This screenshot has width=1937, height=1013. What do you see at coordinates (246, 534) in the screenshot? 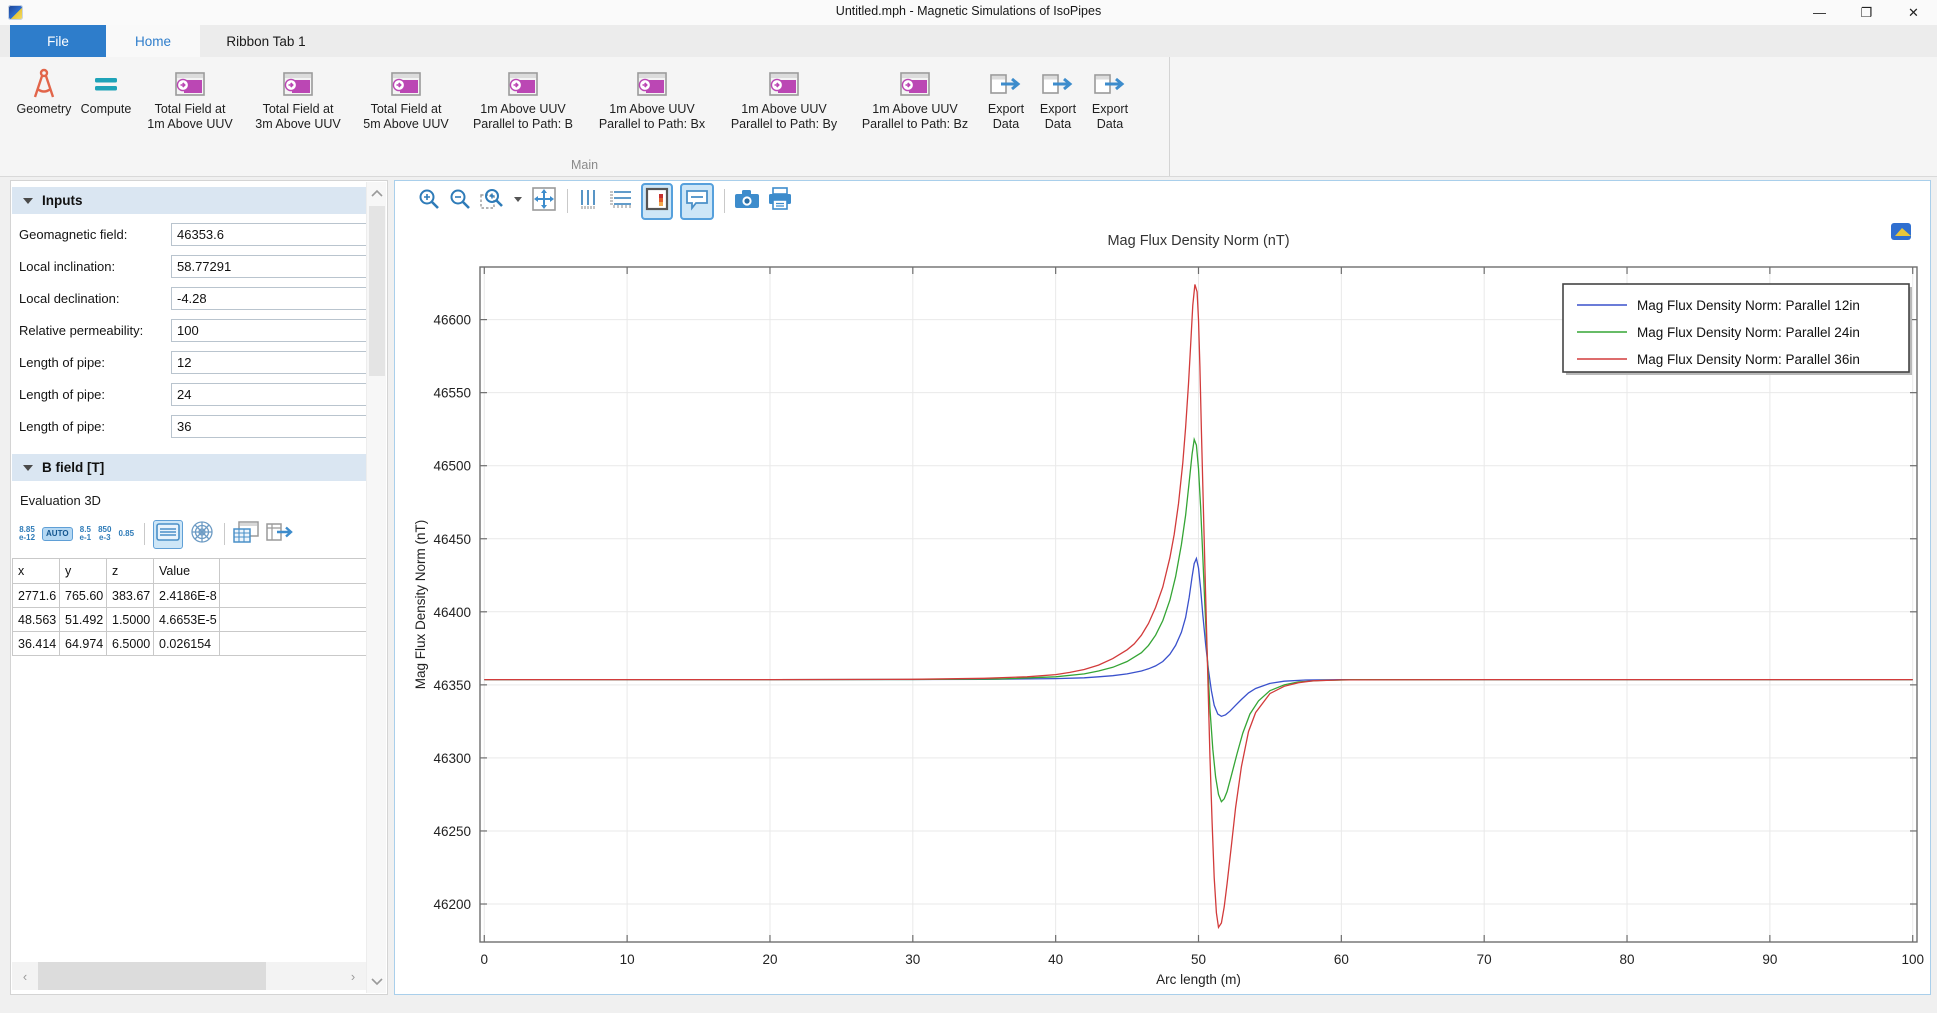
I see `new-table-window-button` at bounding box center [246, 534].